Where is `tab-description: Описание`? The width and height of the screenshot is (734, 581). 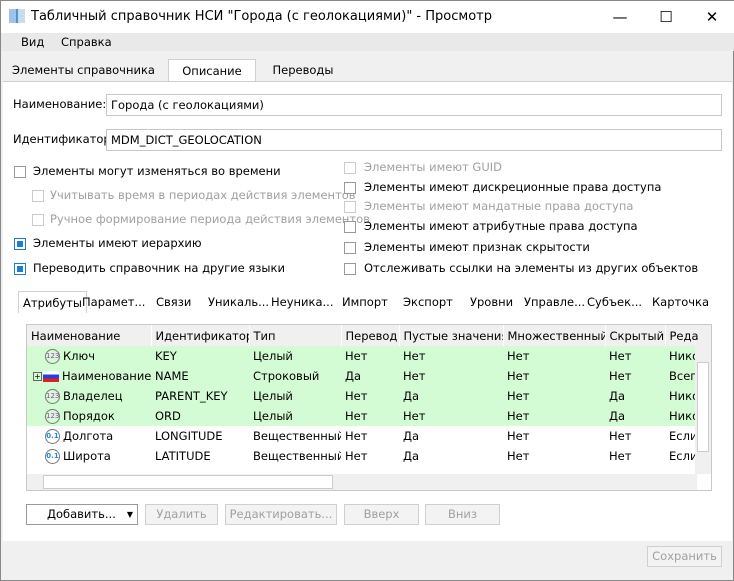 tab-description: Описание is located at coordinates (212, 70).